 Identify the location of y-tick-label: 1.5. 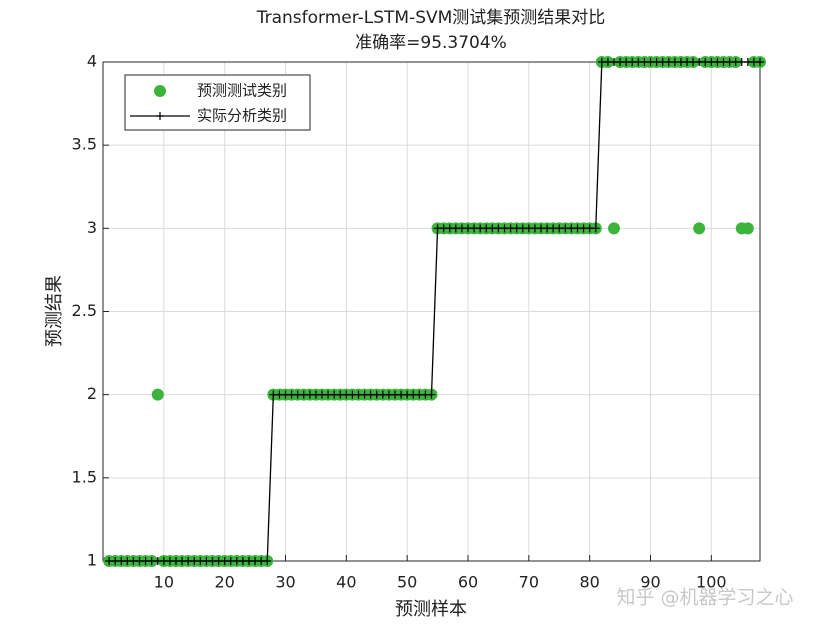
(84, 476).